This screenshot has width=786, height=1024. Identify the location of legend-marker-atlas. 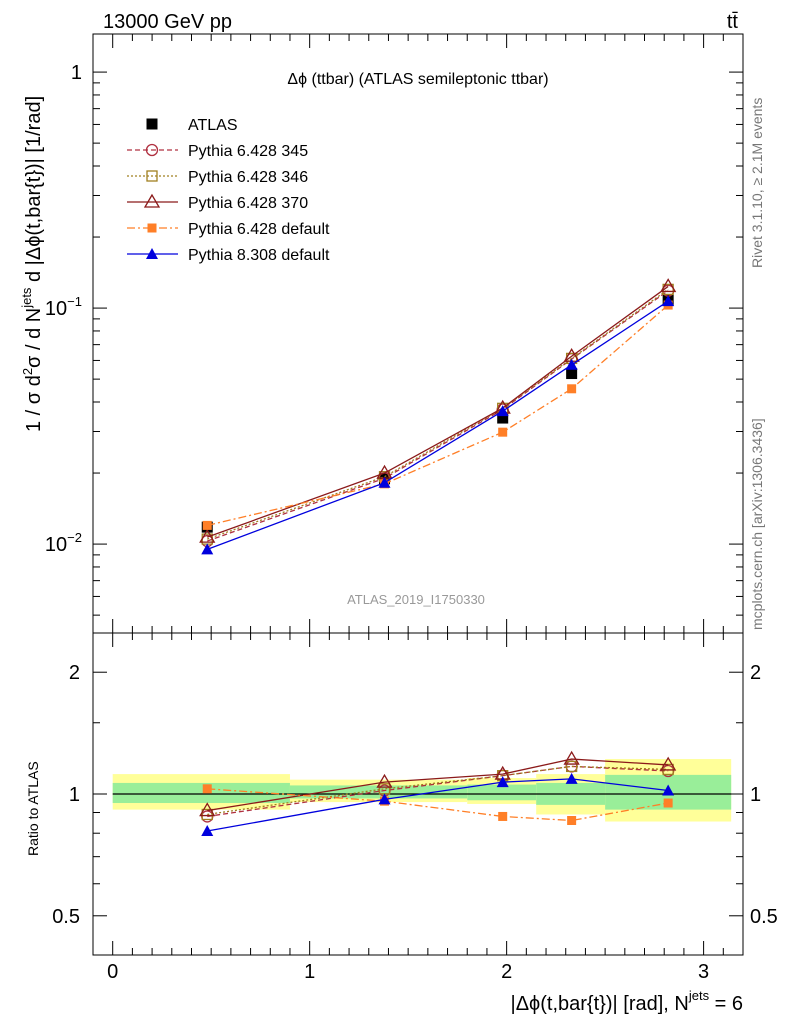
(152, 124).